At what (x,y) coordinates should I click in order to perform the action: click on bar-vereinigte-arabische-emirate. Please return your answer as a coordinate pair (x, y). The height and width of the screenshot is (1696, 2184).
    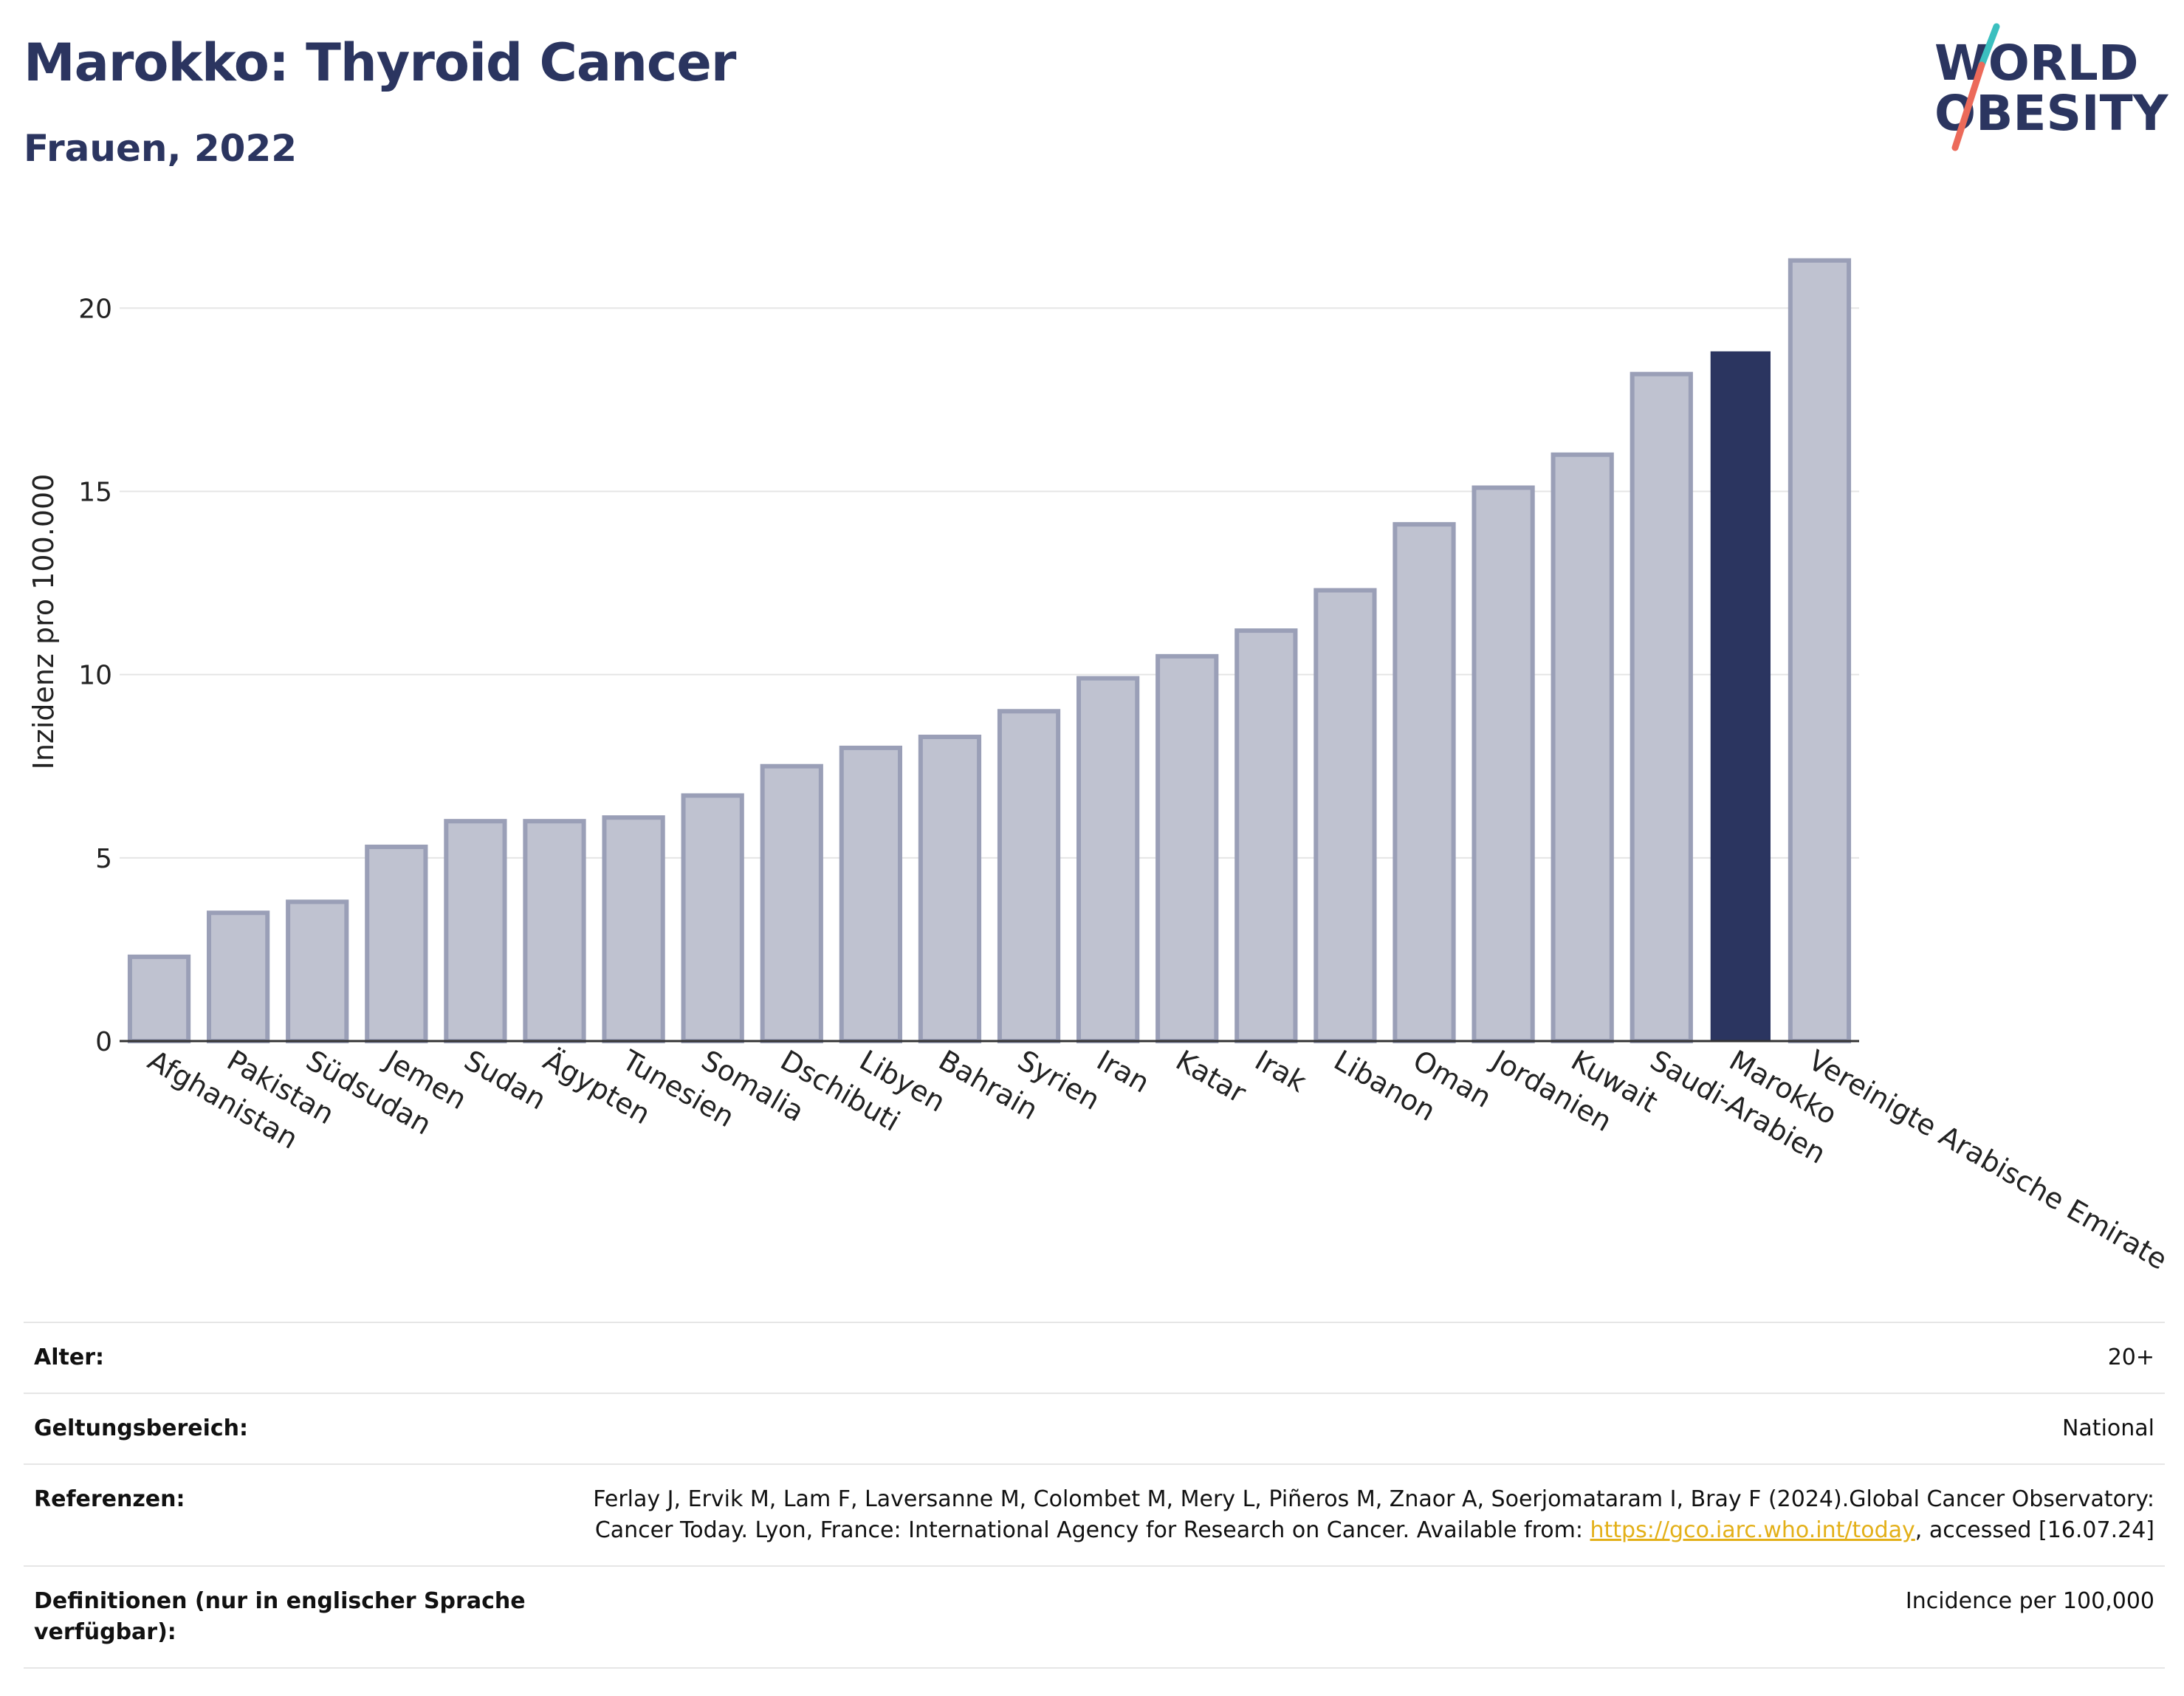
    Looking at the image, I should click on (1820, 651).